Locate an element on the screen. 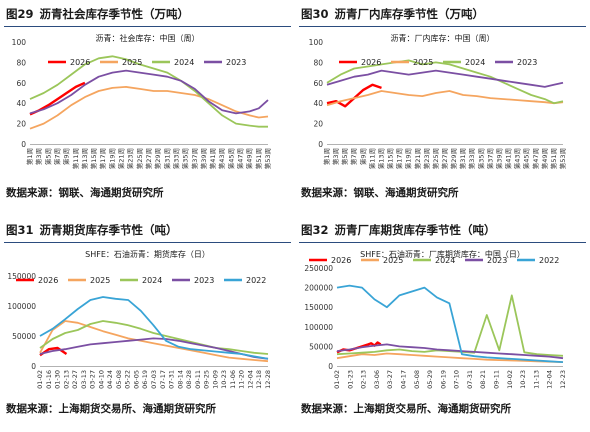 The width and height of the screenshot is (590, 432). chart-title: 图31 沥青期货库存季节性（吨） is located at coordinates (95, 230).